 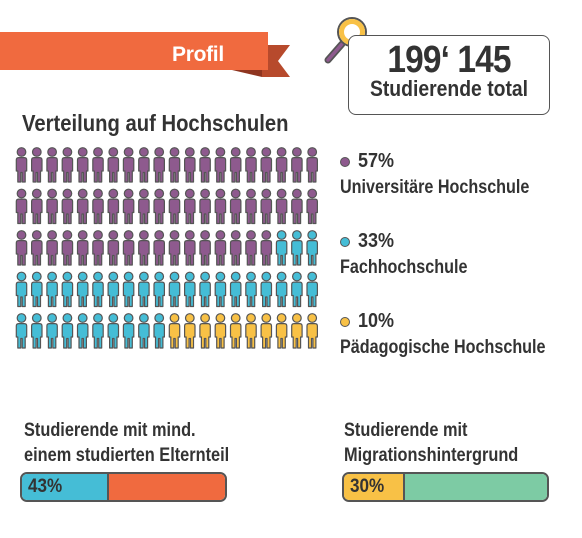 I want to click on legend-label-paedagogische: Pädagogische Hochschule, so click(x=443, y=347).